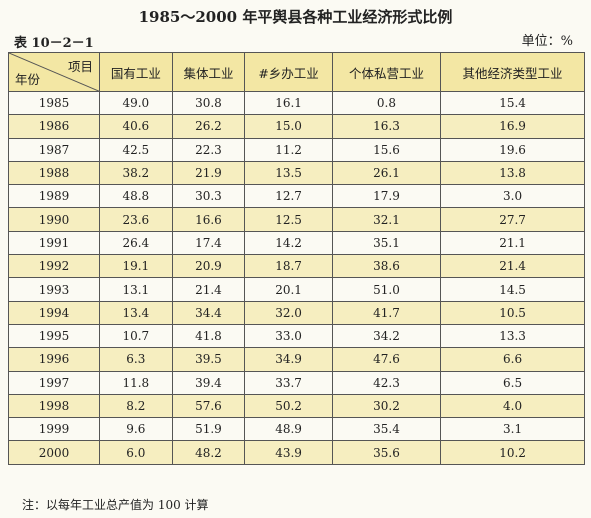 This screenshot has width=591, height=518. I want to click on value-cell: 18.7, so click(288, 266).